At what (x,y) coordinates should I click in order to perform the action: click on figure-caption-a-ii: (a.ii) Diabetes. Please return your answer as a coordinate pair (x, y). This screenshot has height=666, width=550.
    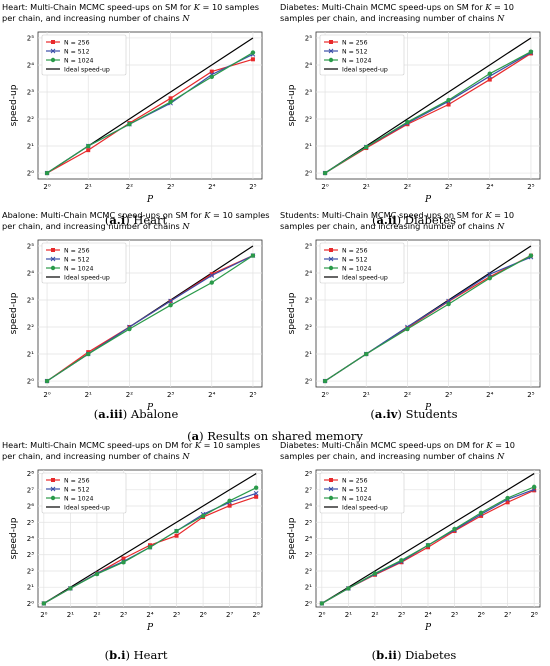
    Looking at the image, I should click on (414, 220).